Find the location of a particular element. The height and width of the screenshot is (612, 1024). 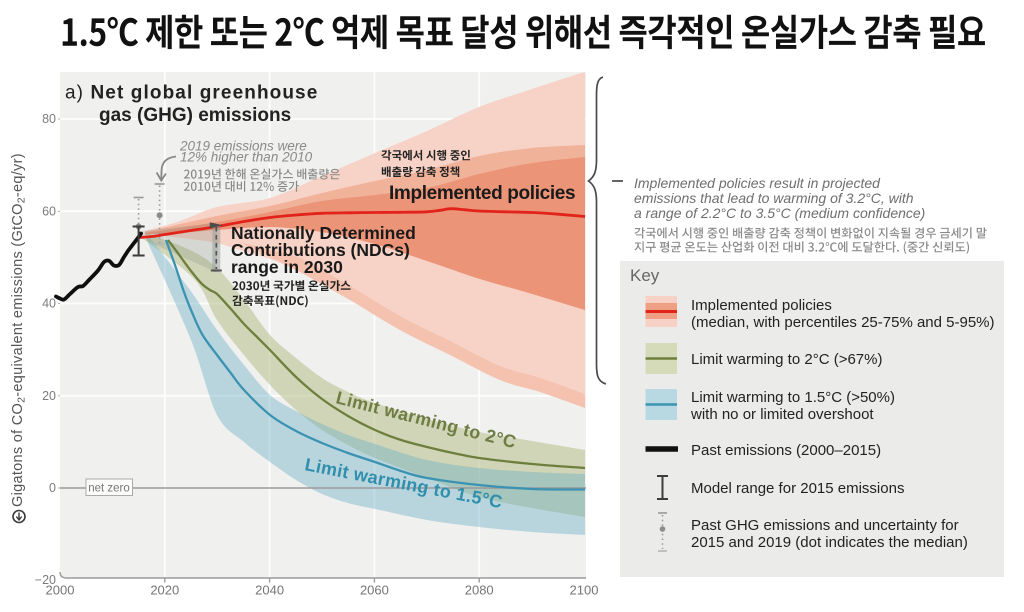

svg-text: 40 is located at coordinates (49, 304).